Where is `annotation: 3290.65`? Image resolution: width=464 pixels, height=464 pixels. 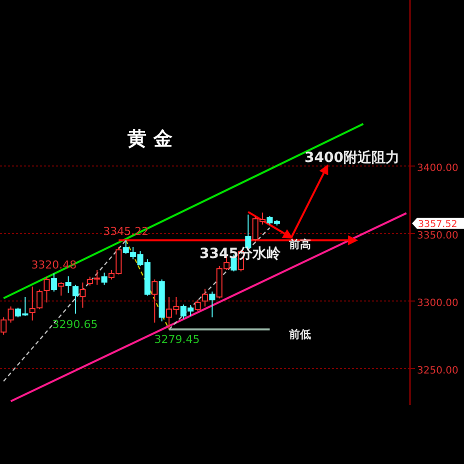
annotation: 3290.65 is located at coordinates (75, 324).